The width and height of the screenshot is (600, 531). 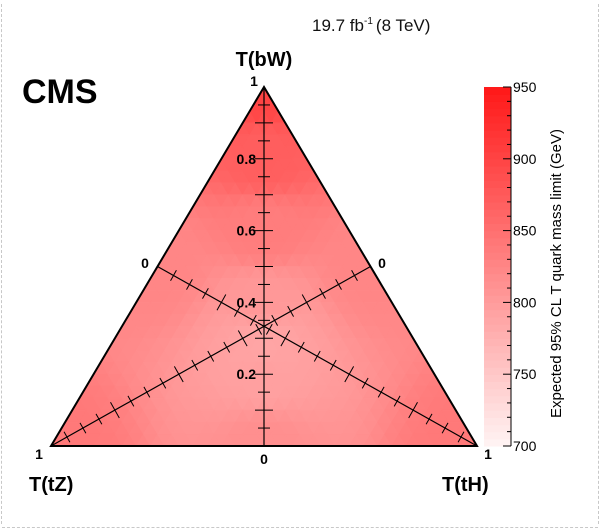 I want to click on colorbar-tick-label: 900, so click(x=525, y=159).